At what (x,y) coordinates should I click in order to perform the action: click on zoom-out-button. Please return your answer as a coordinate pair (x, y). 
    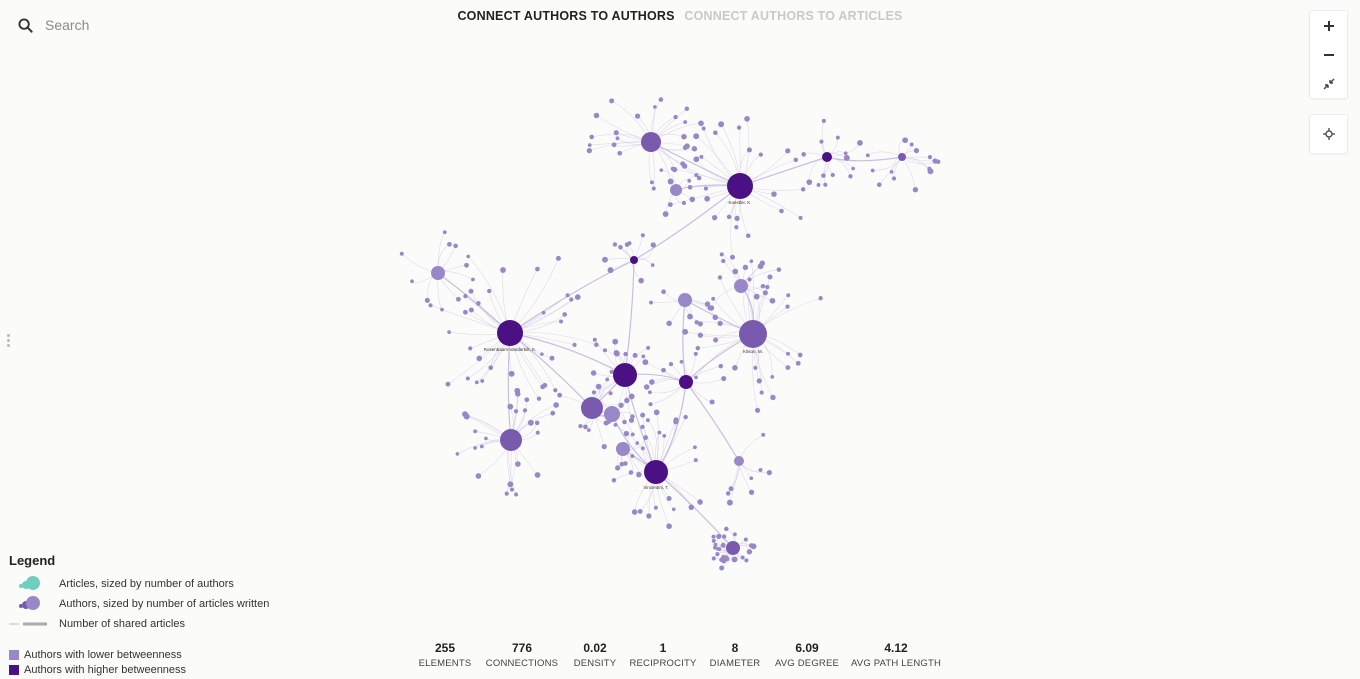
    Looking at the image, I should click on (1328, 54).